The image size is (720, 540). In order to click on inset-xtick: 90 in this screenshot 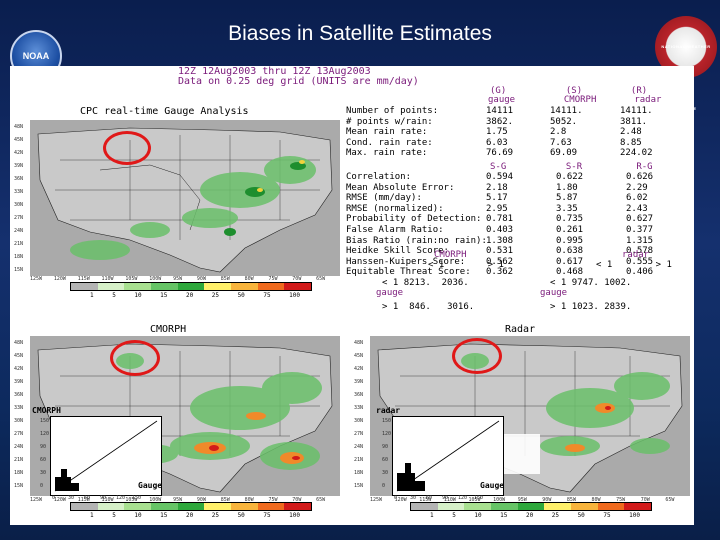, I will do `click(445, 498)`.